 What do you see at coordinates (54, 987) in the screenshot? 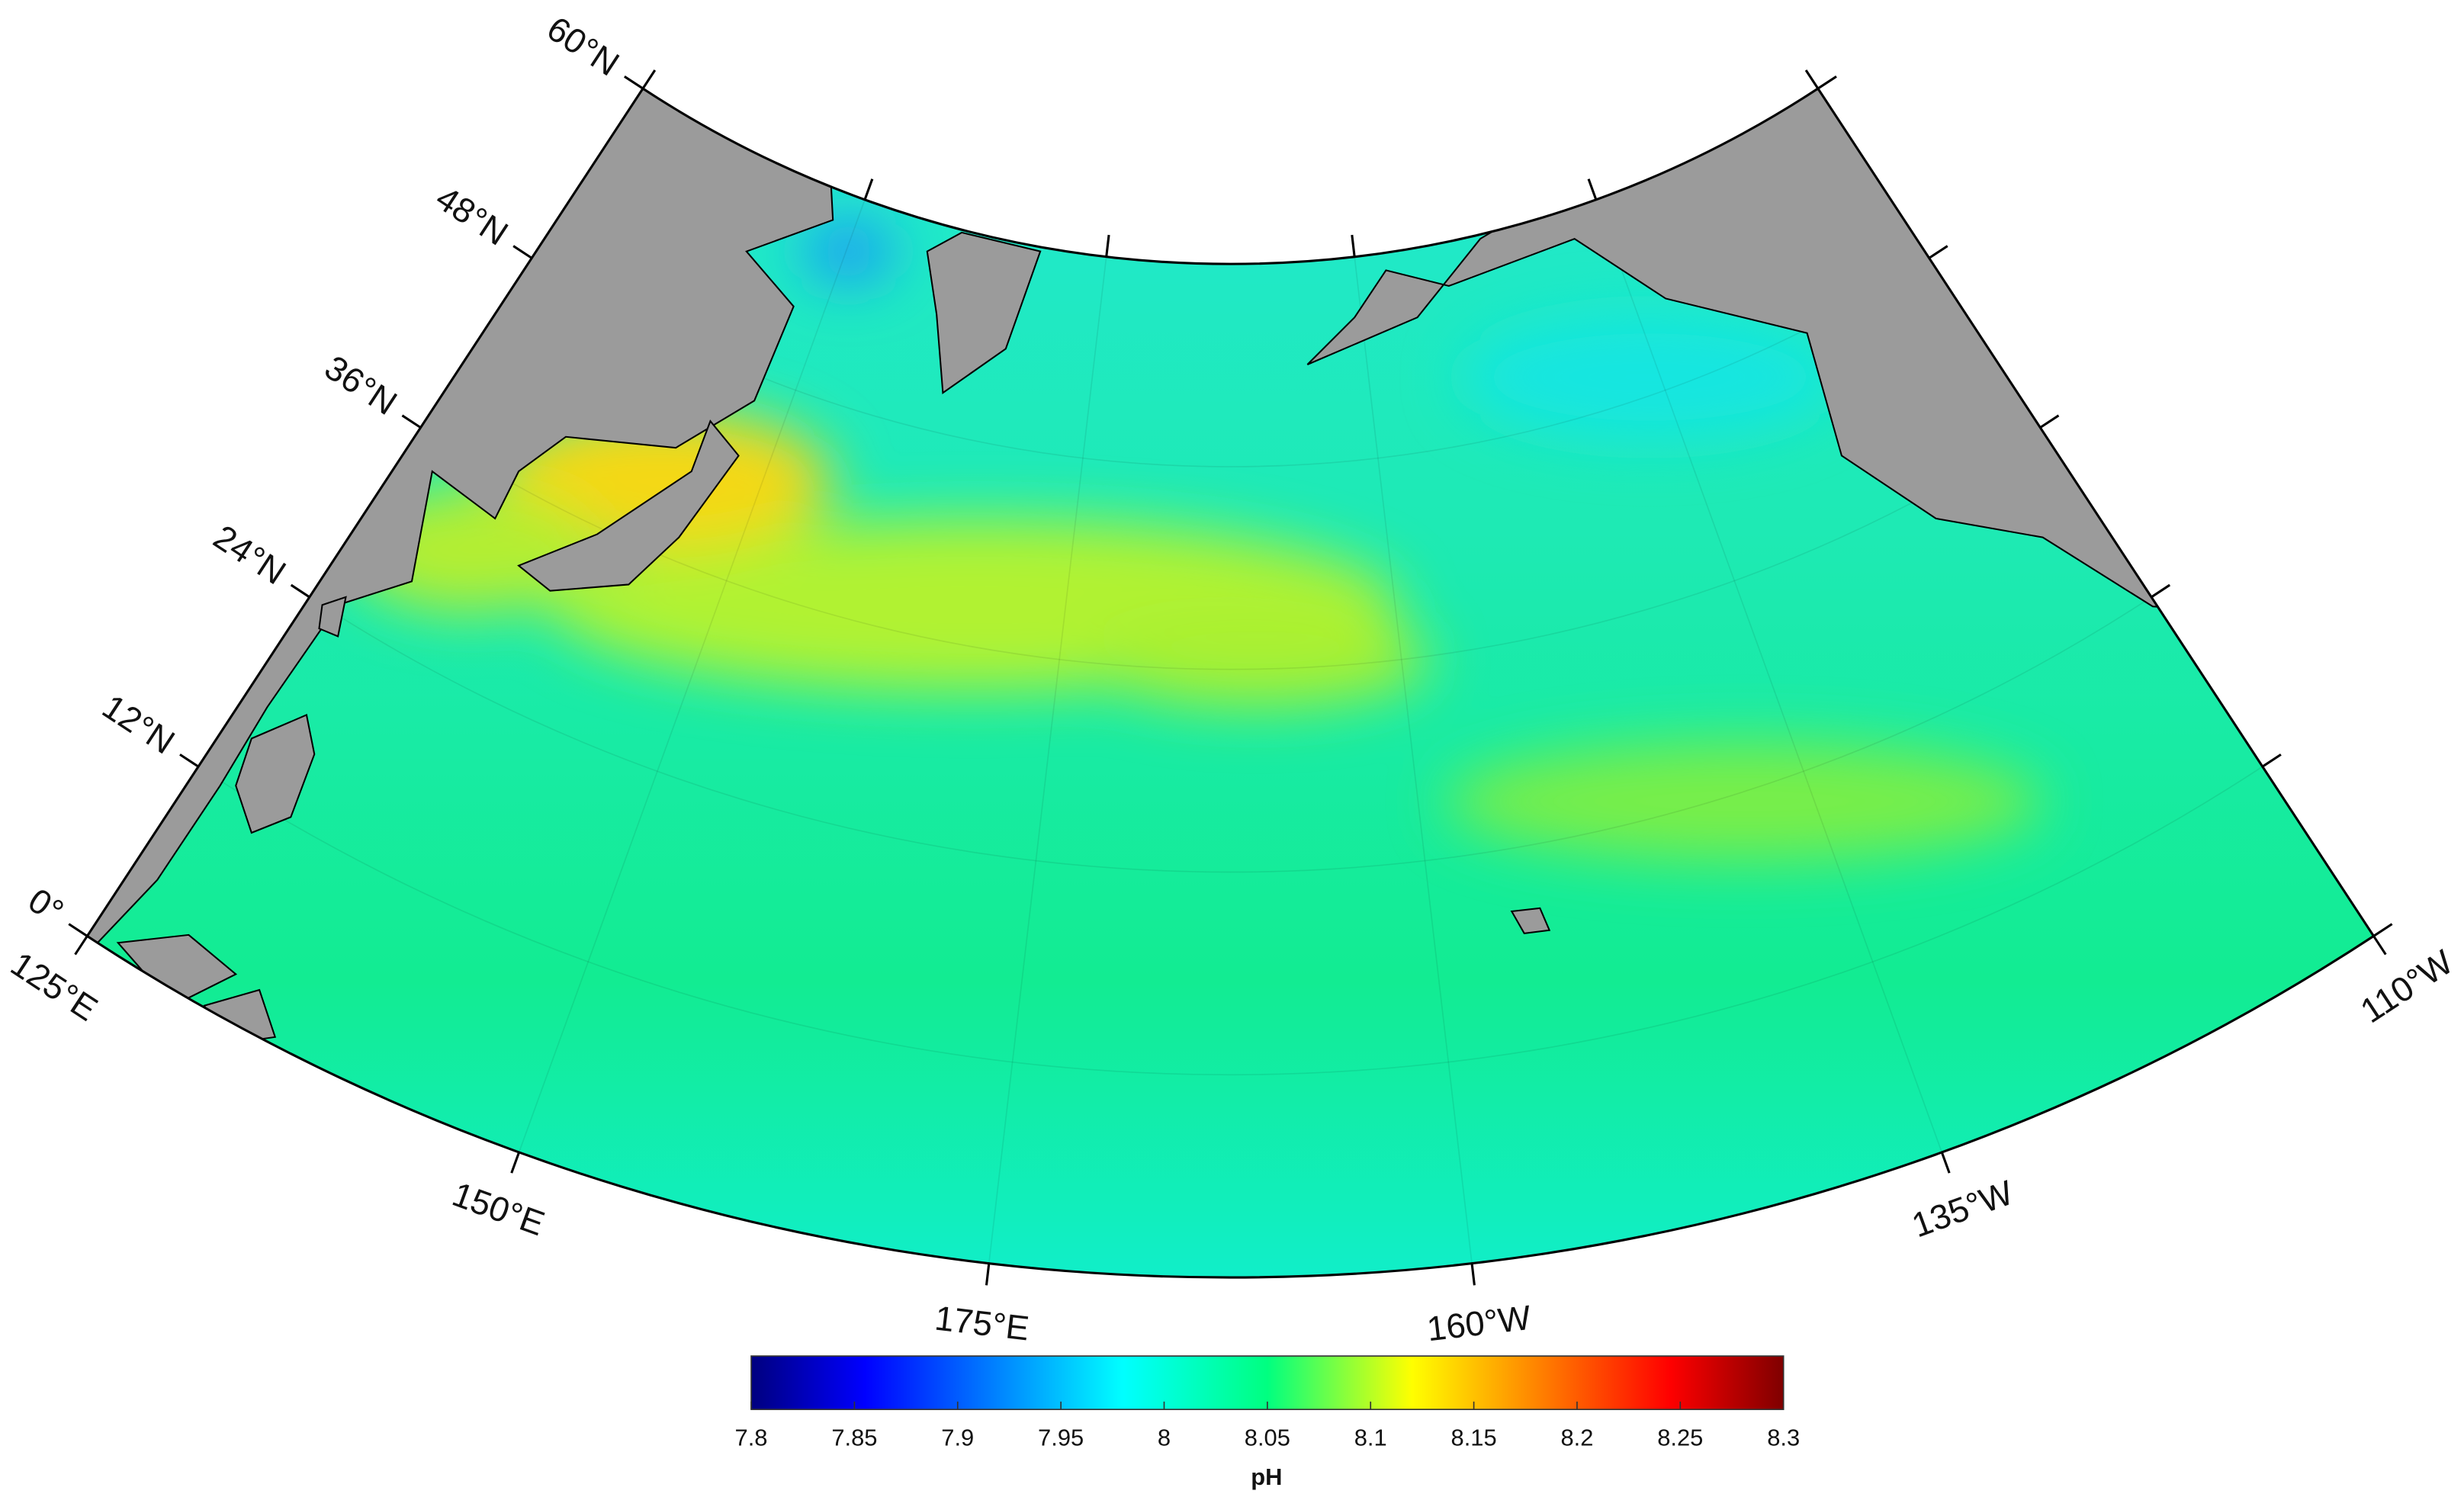
I see `lon-label: 125°E` at bounding box center [54, 987].